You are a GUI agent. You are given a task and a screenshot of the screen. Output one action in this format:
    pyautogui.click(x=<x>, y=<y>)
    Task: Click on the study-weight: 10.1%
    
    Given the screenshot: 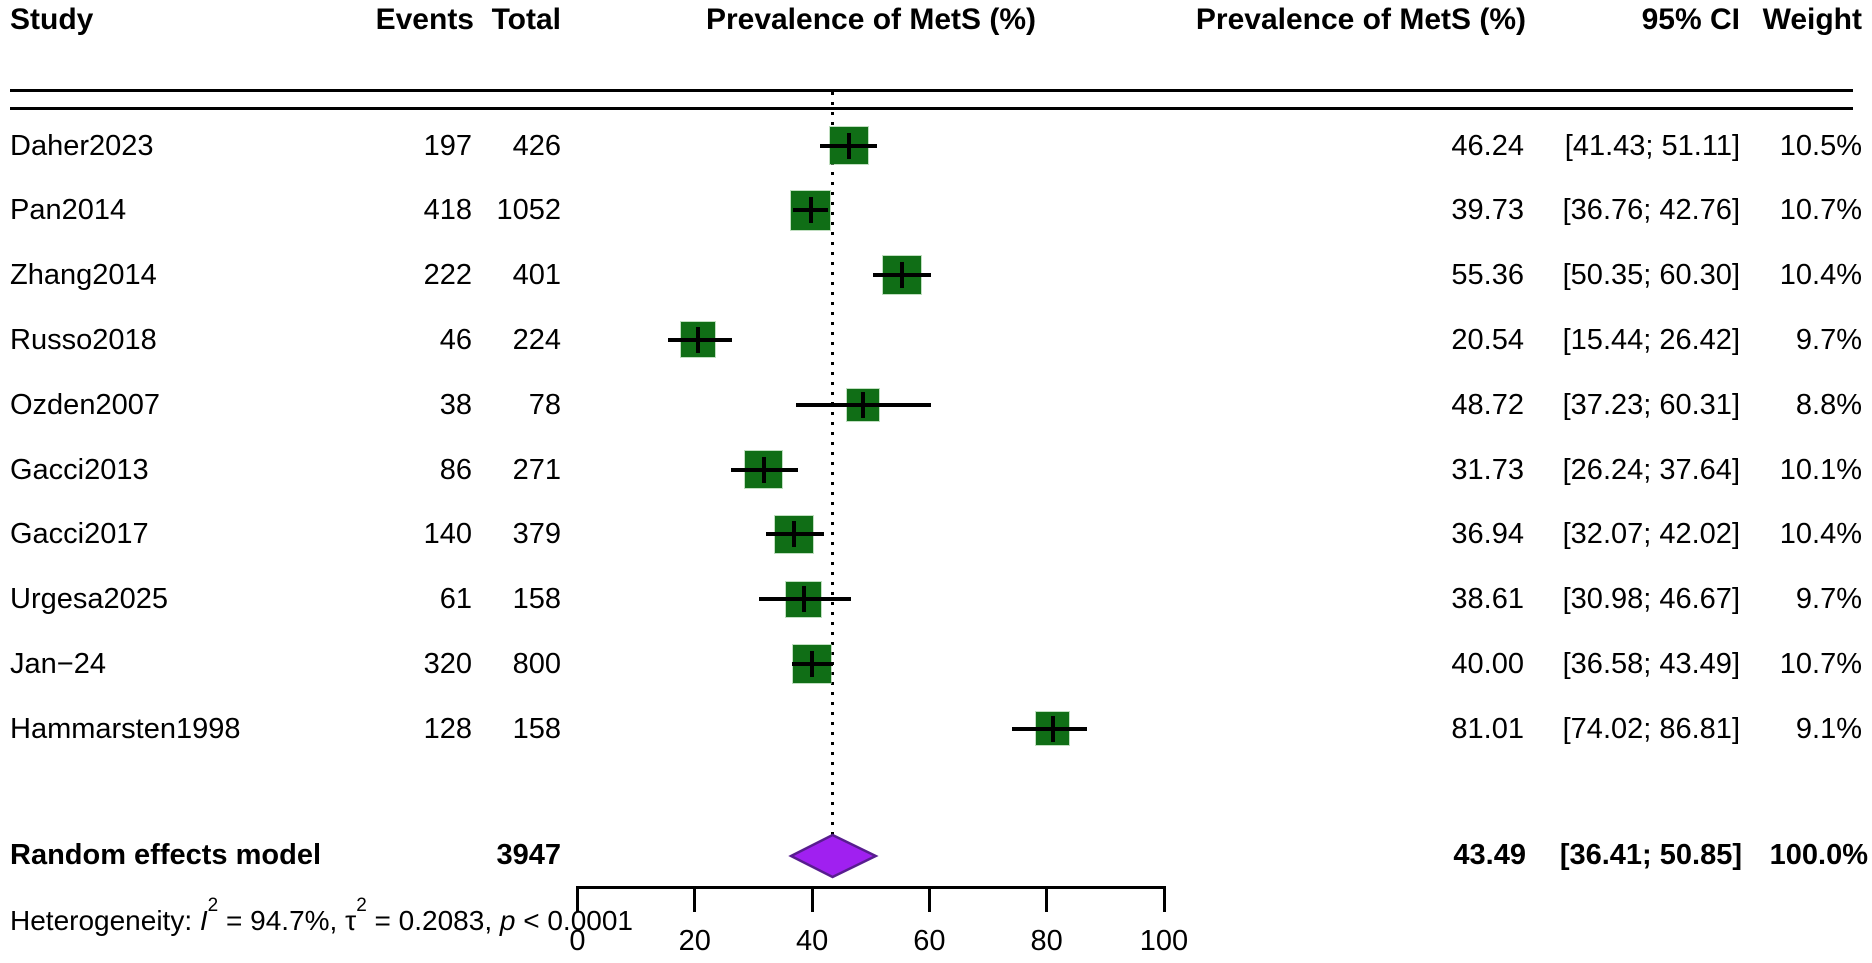 What is the action you would take?
    pyautogui.click(x=1820, y=469)
    